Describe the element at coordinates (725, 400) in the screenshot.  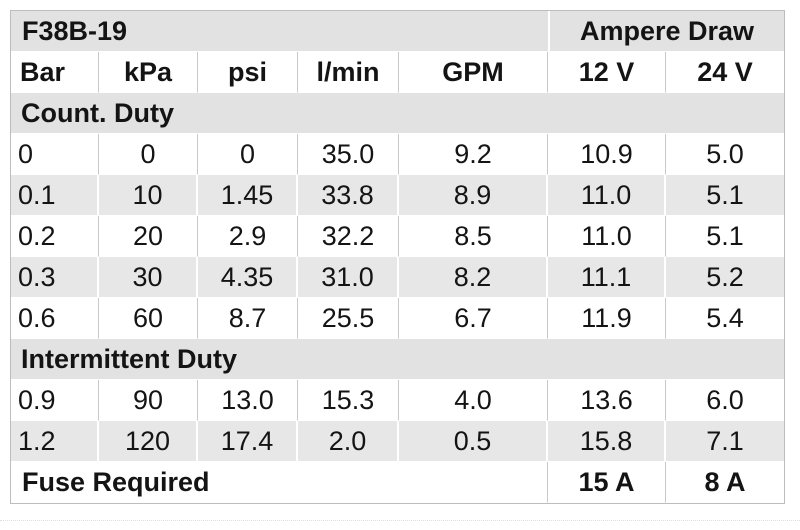
I see `table-cell: 6.0` at that location.